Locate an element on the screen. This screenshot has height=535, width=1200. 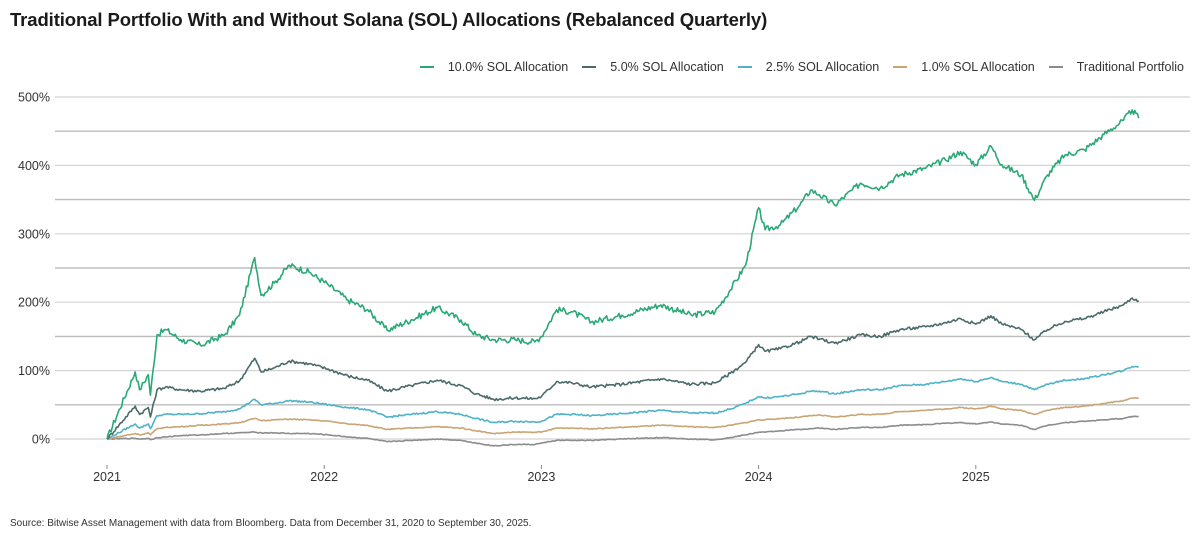
legend-label-5pct: 5.0% SOL Allocation is located at coordinates (667, 67).